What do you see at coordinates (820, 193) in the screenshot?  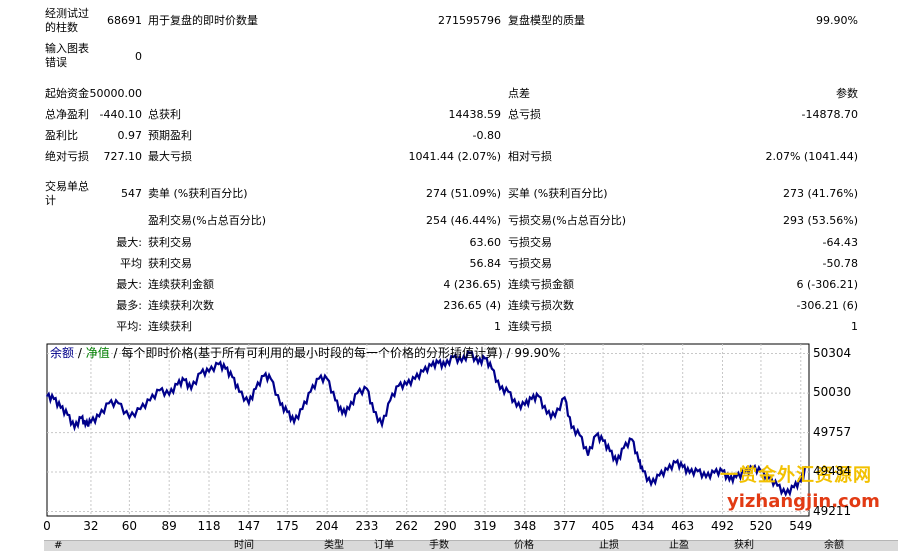 I see `stat-long-value: 273 (41.76%)` at bounding box center [820, 193].